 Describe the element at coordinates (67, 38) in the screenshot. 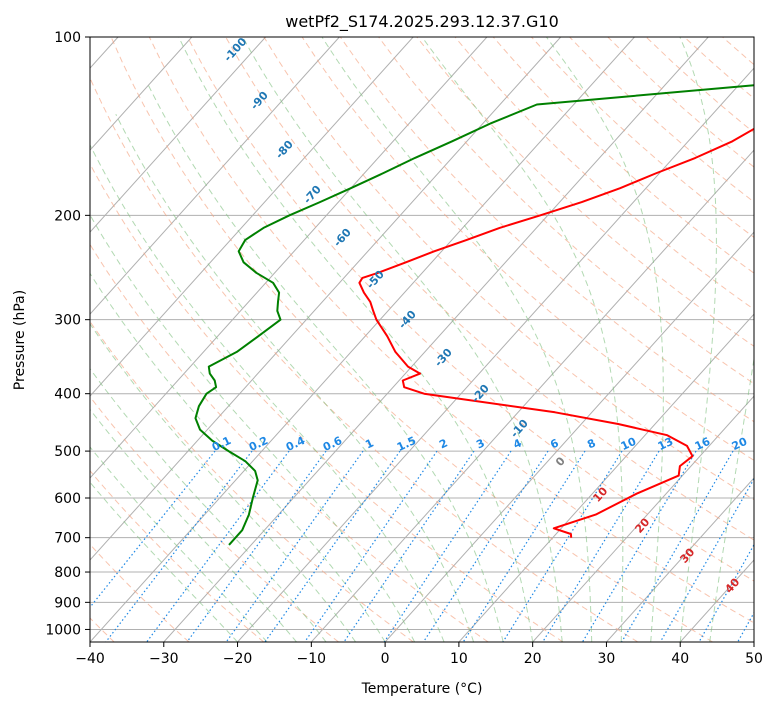

I see `y-tick-label: 100` at that location.